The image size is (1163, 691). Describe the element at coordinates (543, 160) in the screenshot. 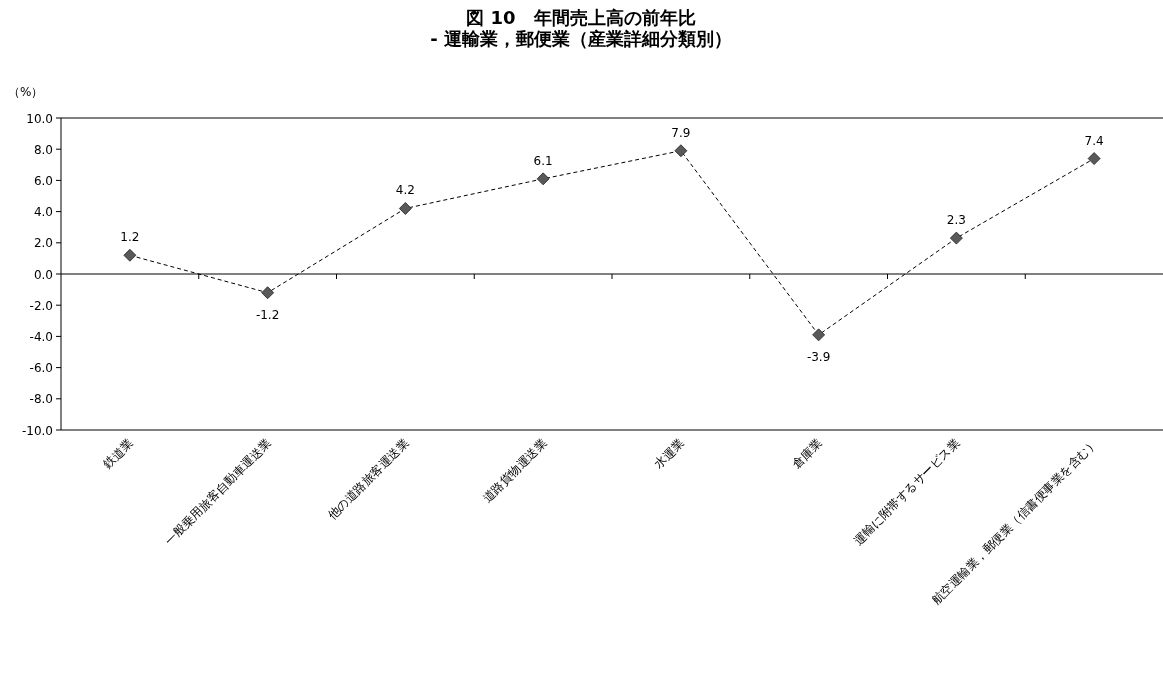

I see `data-label: 6.1` at that location.